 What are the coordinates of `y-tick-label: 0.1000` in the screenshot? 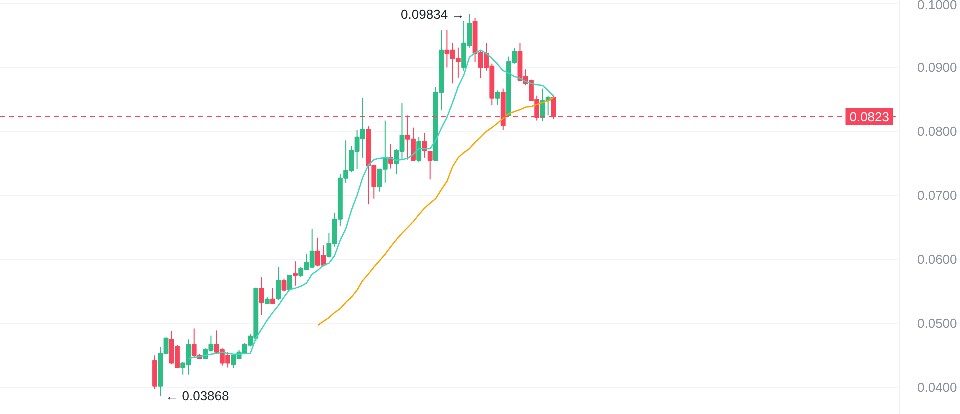 It's located at (938, 6).